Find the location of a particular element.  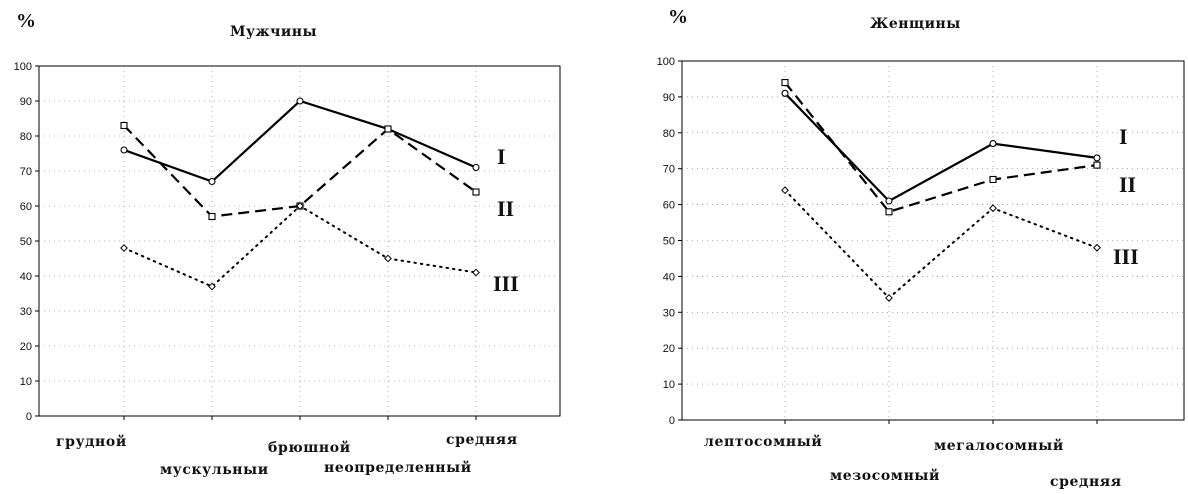

category-label: грудной is located at coordinates (91, 442).